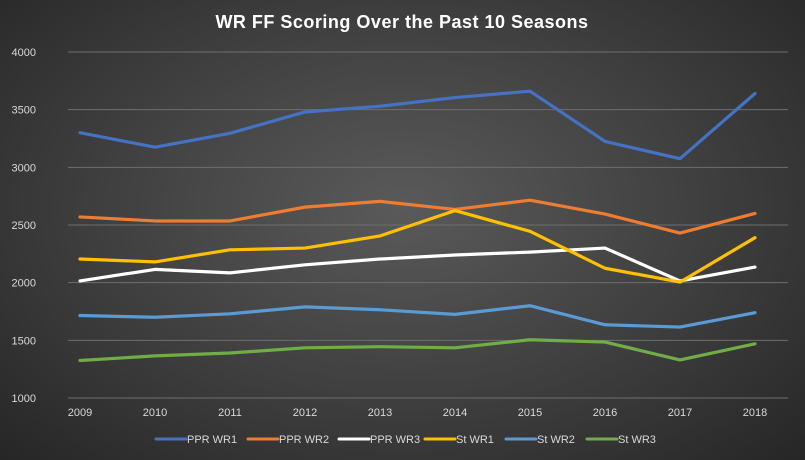 Image resolution: width=805 pixels, height=460 pixels. I want to click on x-tick-label: 2017, so click(680, 413).